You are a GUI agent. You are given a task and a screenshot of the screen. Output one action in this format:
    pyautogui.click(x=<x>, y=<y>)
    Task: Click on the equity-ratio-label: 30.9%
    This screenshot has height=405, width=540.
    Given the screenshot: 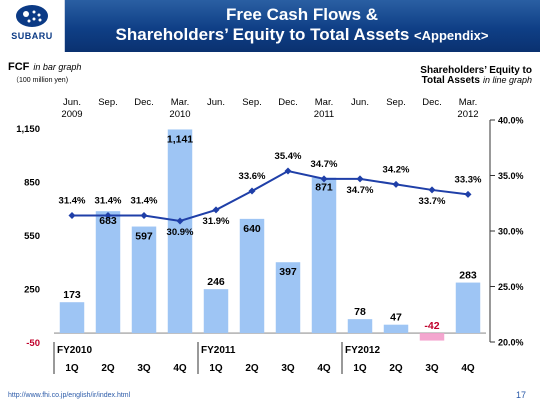 What is the action you would take?
    pyautogui.click(x=180, y=232)
    